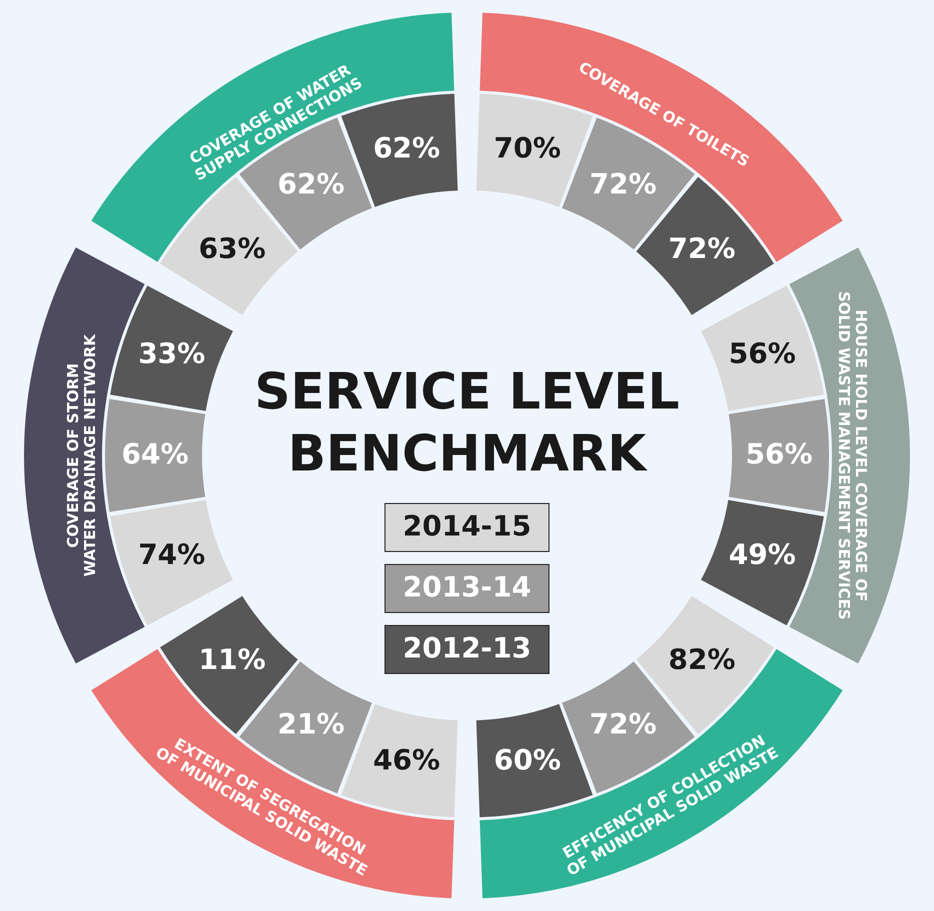 The image size is (934, 911). What do you see at coordinates (232, 659) in the screenshot?
I see `data-label: 11%` at bounding box center [232, 659].